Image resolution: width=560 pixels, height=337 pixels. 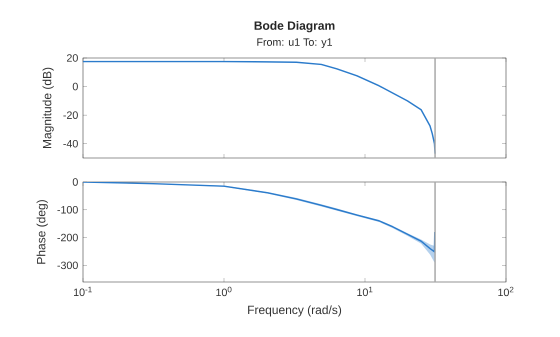 What do you see at coordinates (67, 238) in the screenshot?
I see `y-tick-label: -200` at bounding box center [67, 238].